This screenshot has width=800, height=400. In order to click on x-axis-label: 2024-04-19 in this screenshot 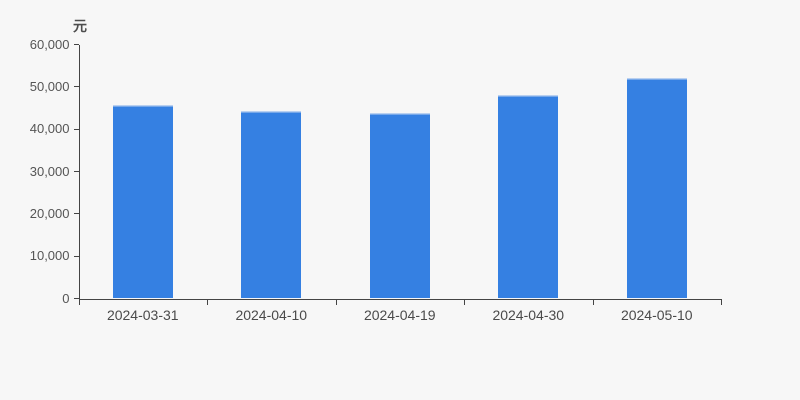, I will do `click(399, 314)`.